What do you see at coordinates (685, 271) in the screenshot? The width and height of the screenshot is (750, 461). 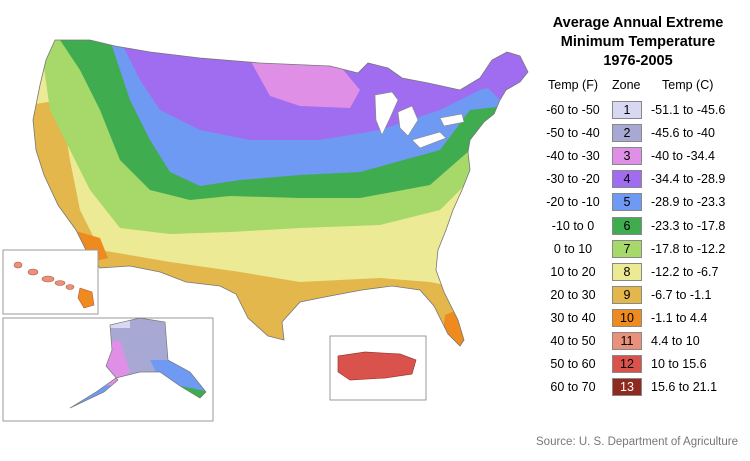 I see `legend-temp-c: -12.2 to -6.7` at bounding box center [685, 271].